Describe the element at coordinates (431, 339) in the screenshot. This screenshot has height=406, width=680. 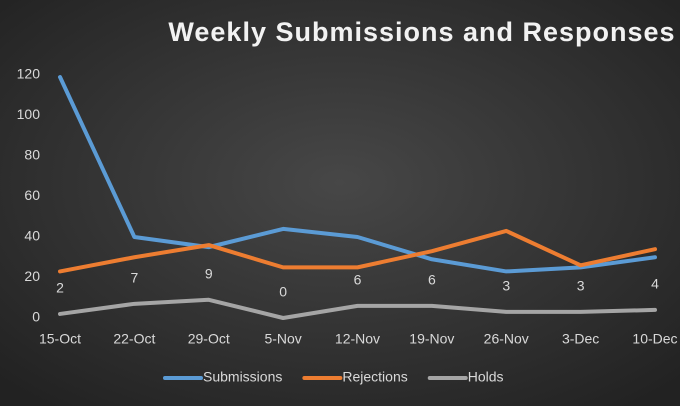
I see `x-tick-label: 19-Nov` at that location.